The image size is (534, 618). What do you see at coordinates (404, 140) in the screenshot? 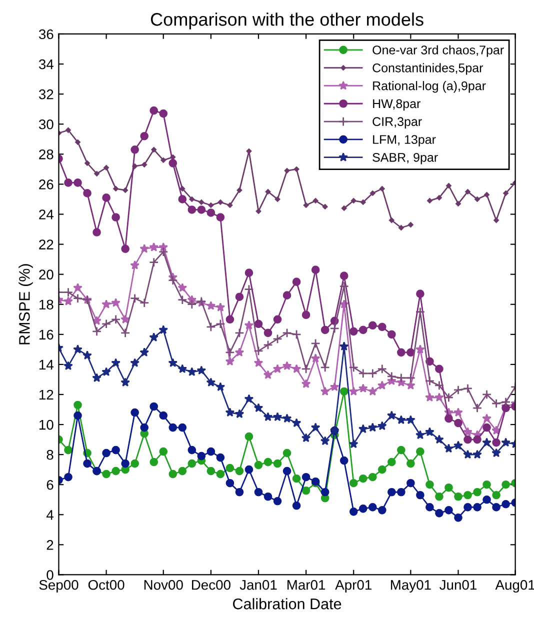
I see `legend-label: LFM, 13par` at bounding box center [404, 140].